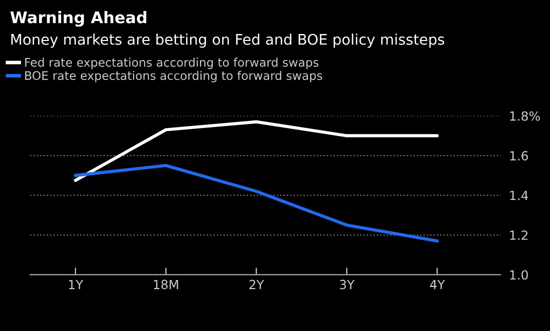 This screenshot has width=550, height=331. I want to click on legend-label: Fed rate expectations according to forward swaps, so click(171, 64).